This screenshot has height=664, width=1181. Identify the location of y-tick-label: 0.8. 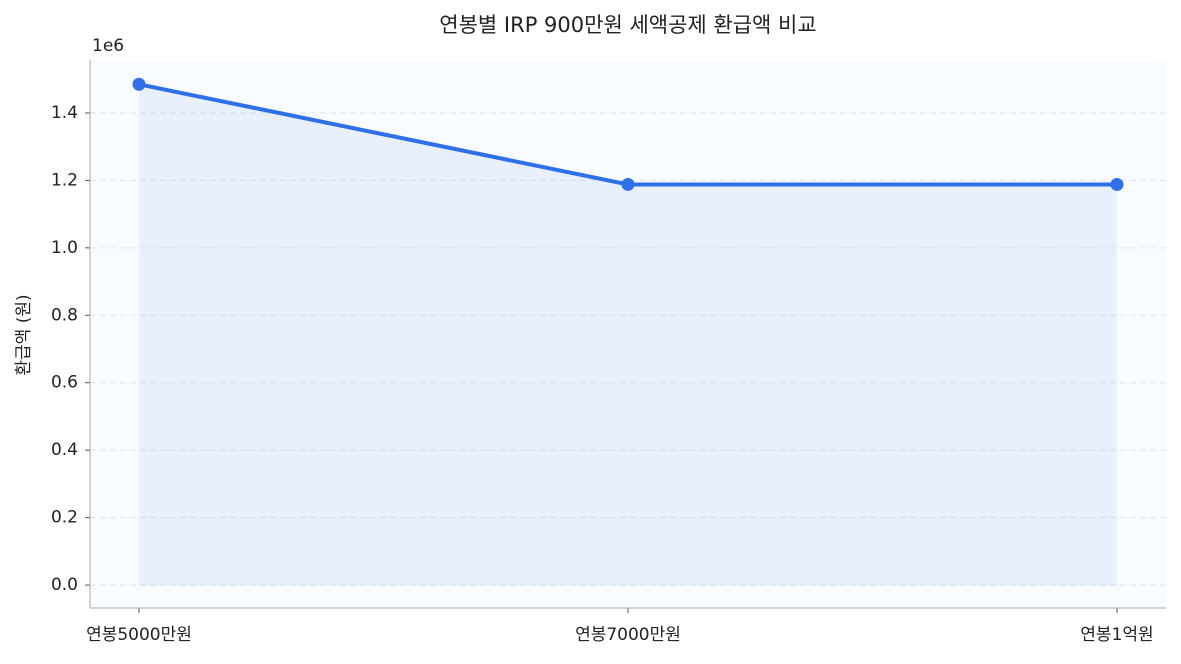
(64, 315).